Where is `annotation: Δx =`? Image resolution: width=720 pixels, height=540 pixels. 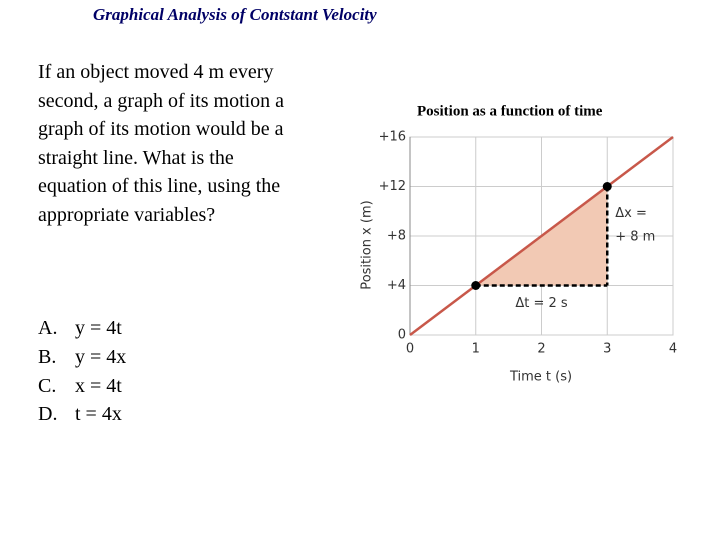
annotation: Δx = is located at coordinates (631, 213).